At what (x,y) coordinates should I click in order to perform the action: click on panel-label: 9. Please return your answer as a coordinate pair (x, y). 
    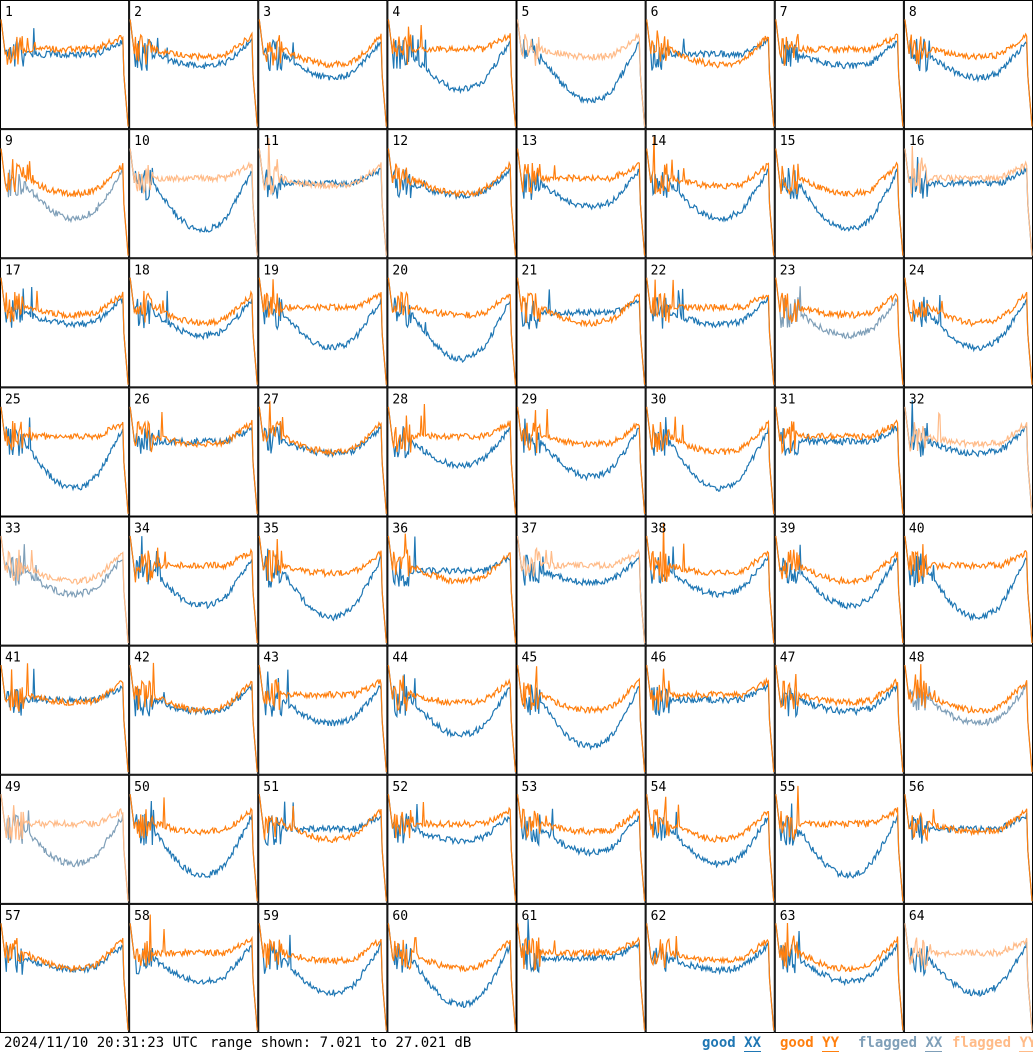
    Looking at the image, I should click on (9, 141).